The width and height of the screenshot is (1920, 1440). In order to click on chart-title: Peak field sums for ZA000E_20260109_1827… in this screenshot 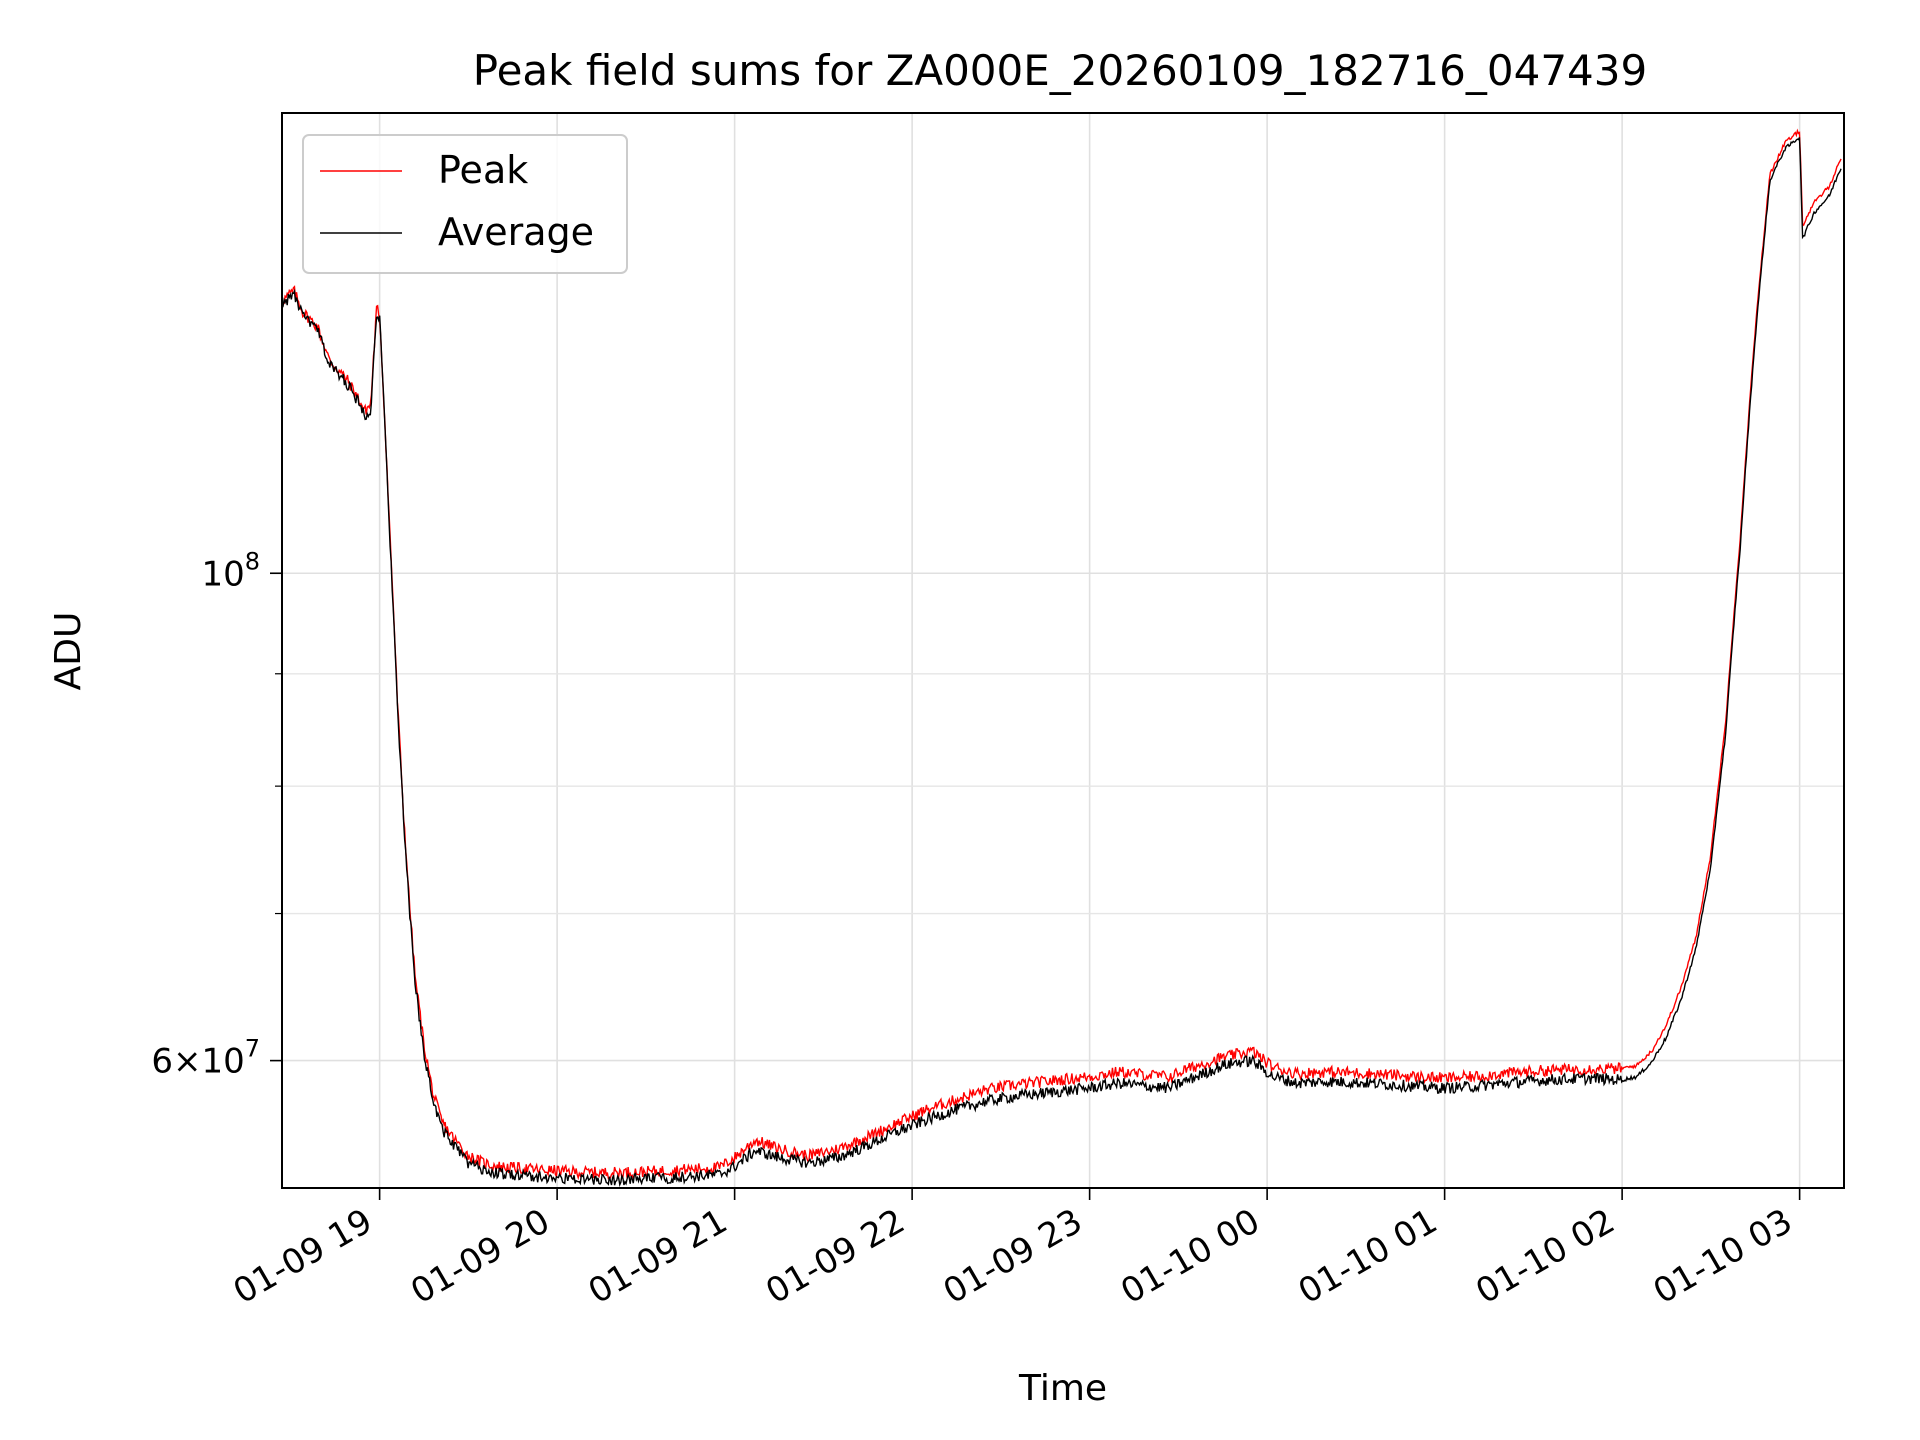, I will do `click(1060, 70)`.